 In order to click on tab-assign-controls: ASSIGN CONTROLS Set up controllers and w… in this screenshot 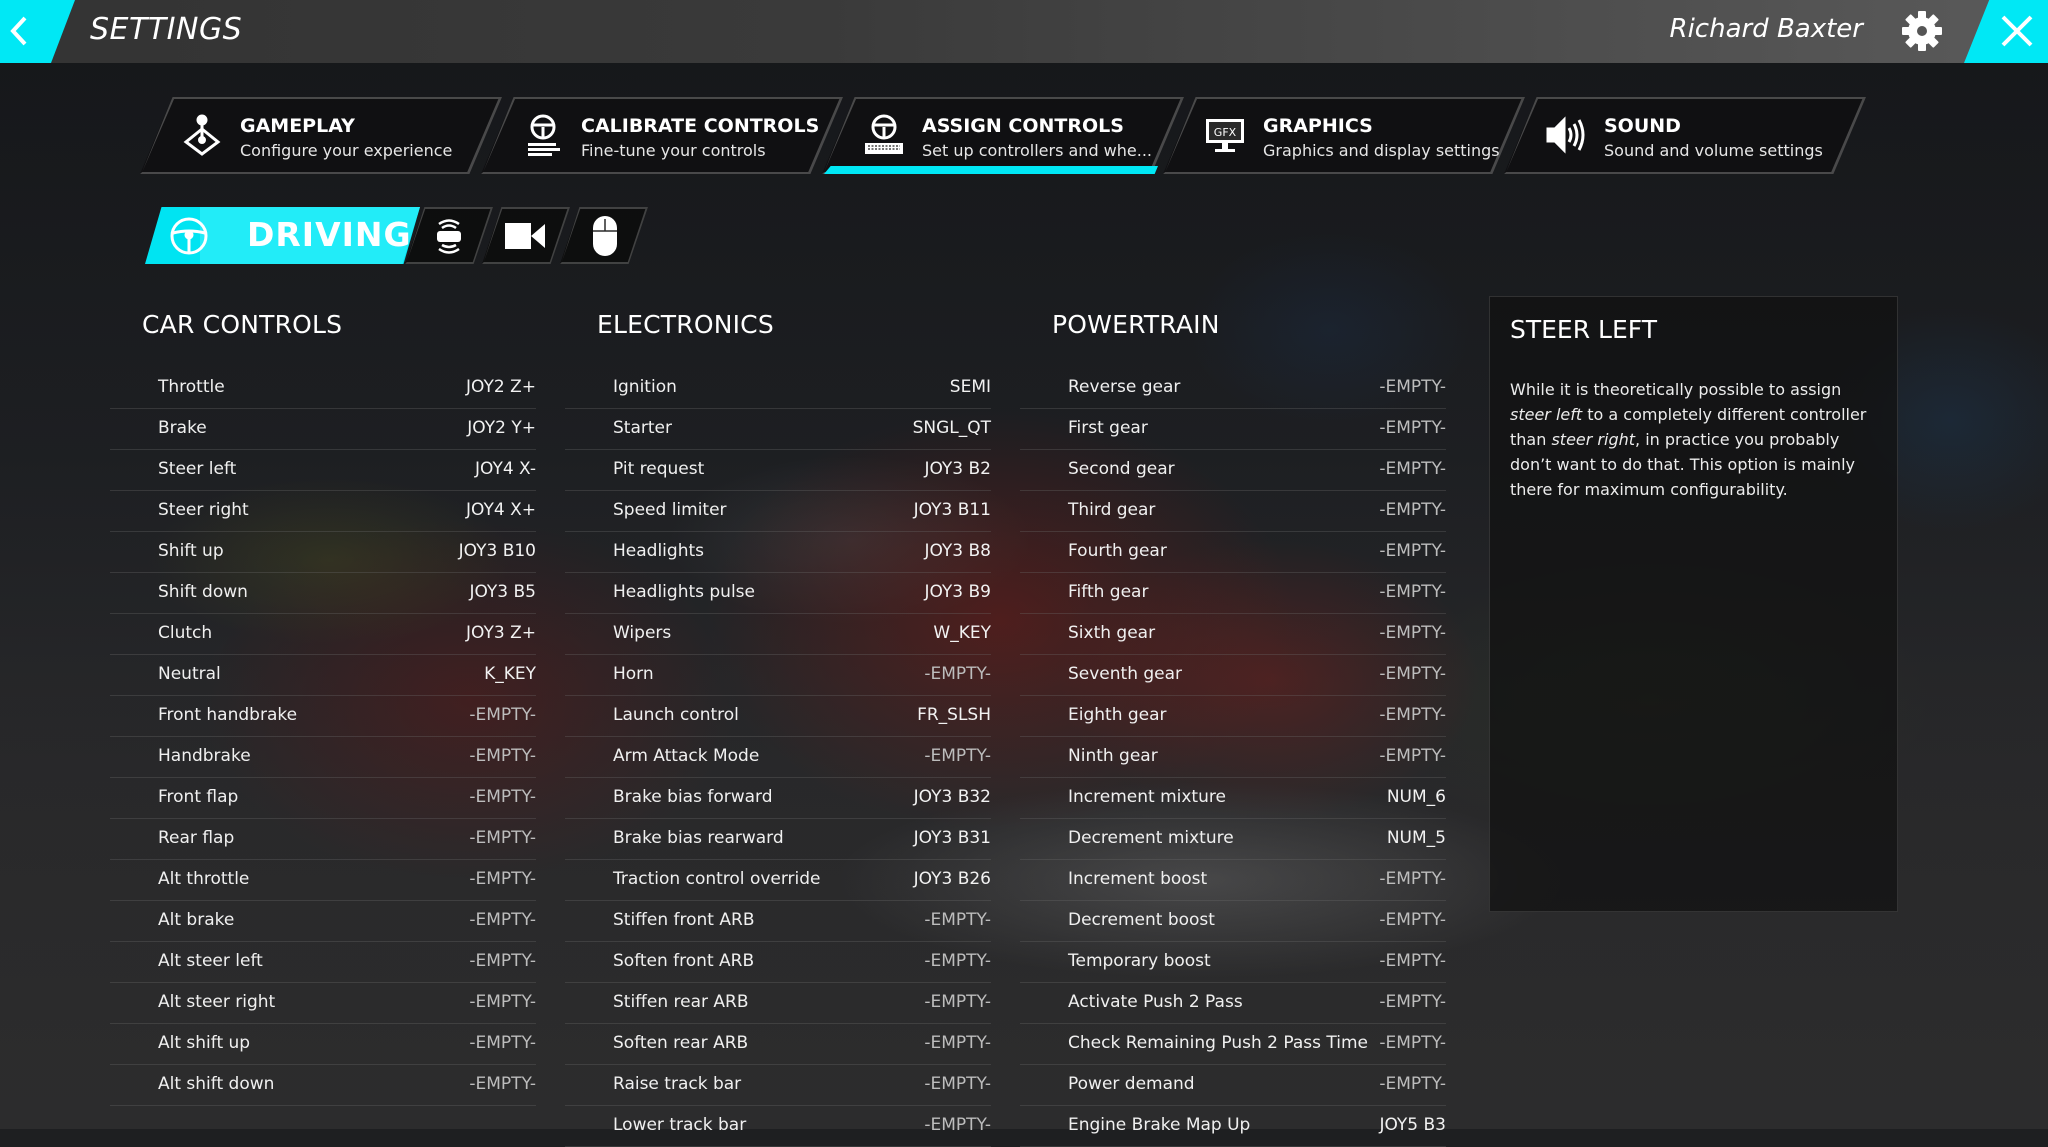, I will do `click(1003, 135)`.